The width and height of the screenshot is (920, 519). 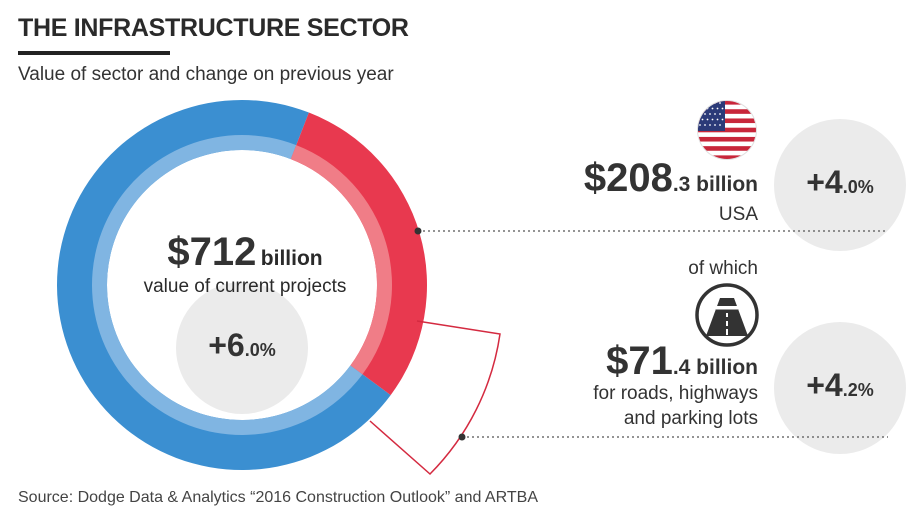 I want to click on chart-title: THE INFRASTRUCTURE SECTOR, so click(x=213, y=28).